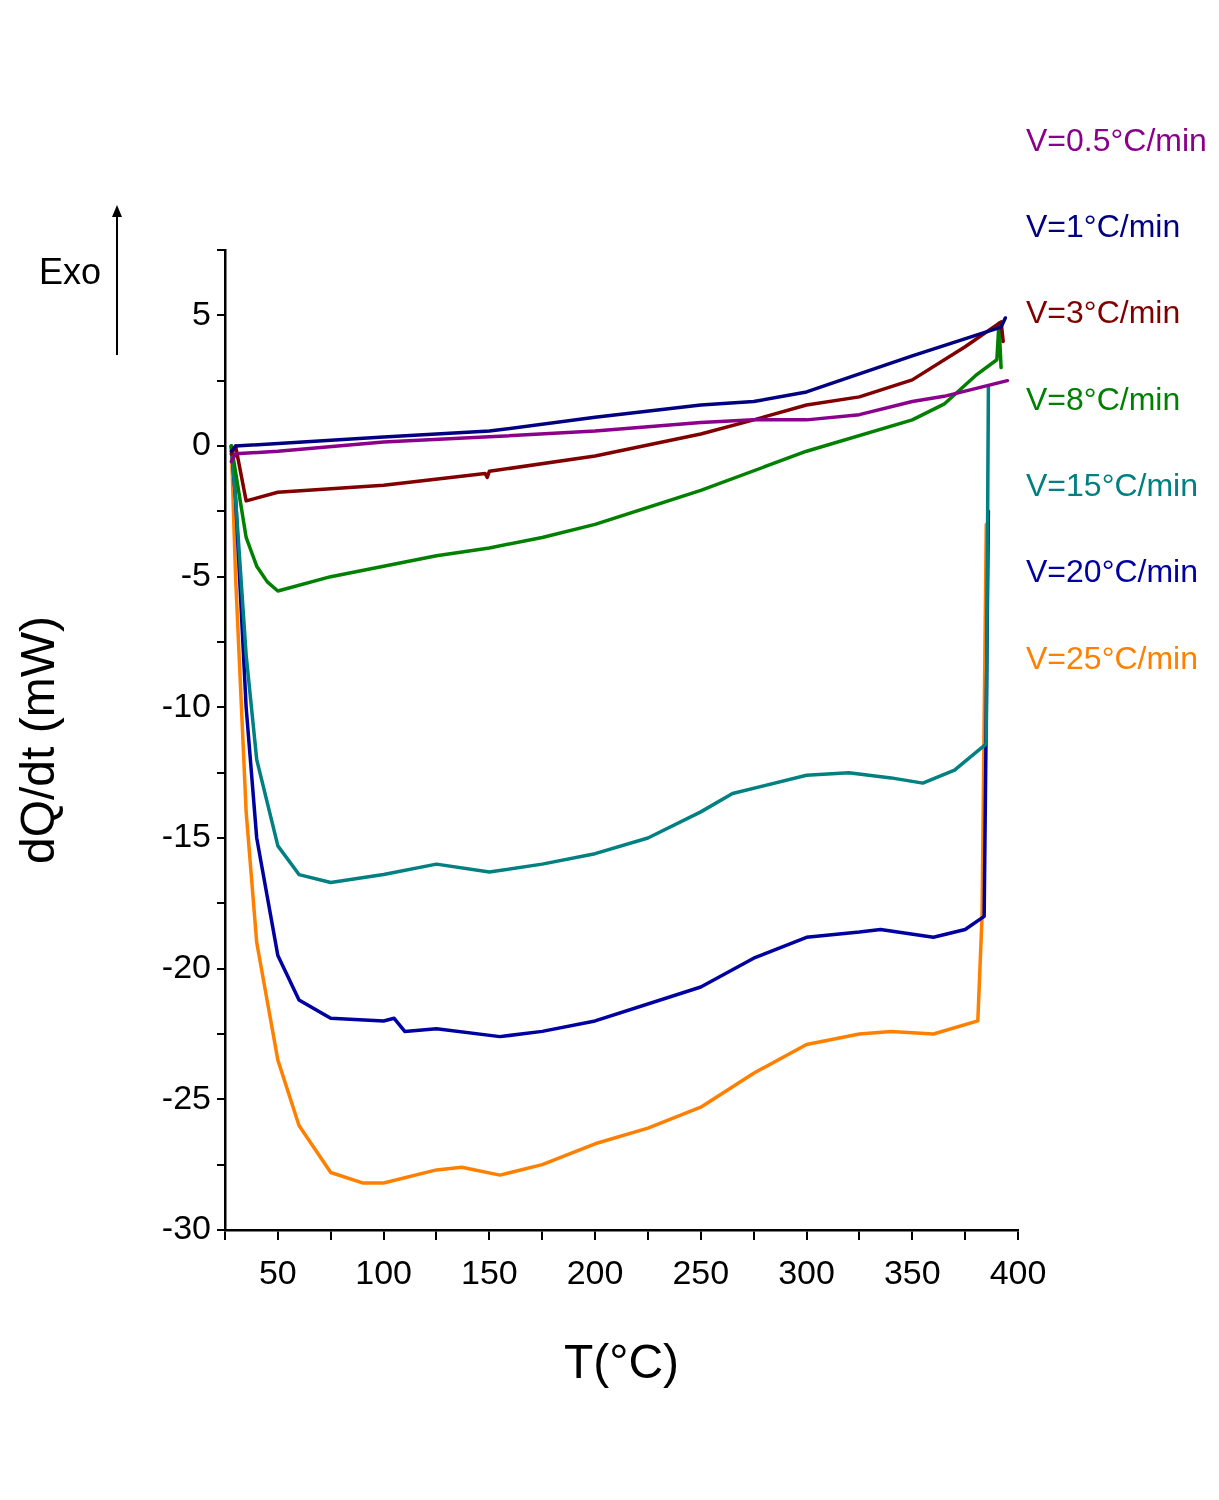 The width and height of the screenshot is (1219, 1500). Describe the element at coordinates (912, 1271) in the screenshot. I see `x-tick-label: 350` at that location.